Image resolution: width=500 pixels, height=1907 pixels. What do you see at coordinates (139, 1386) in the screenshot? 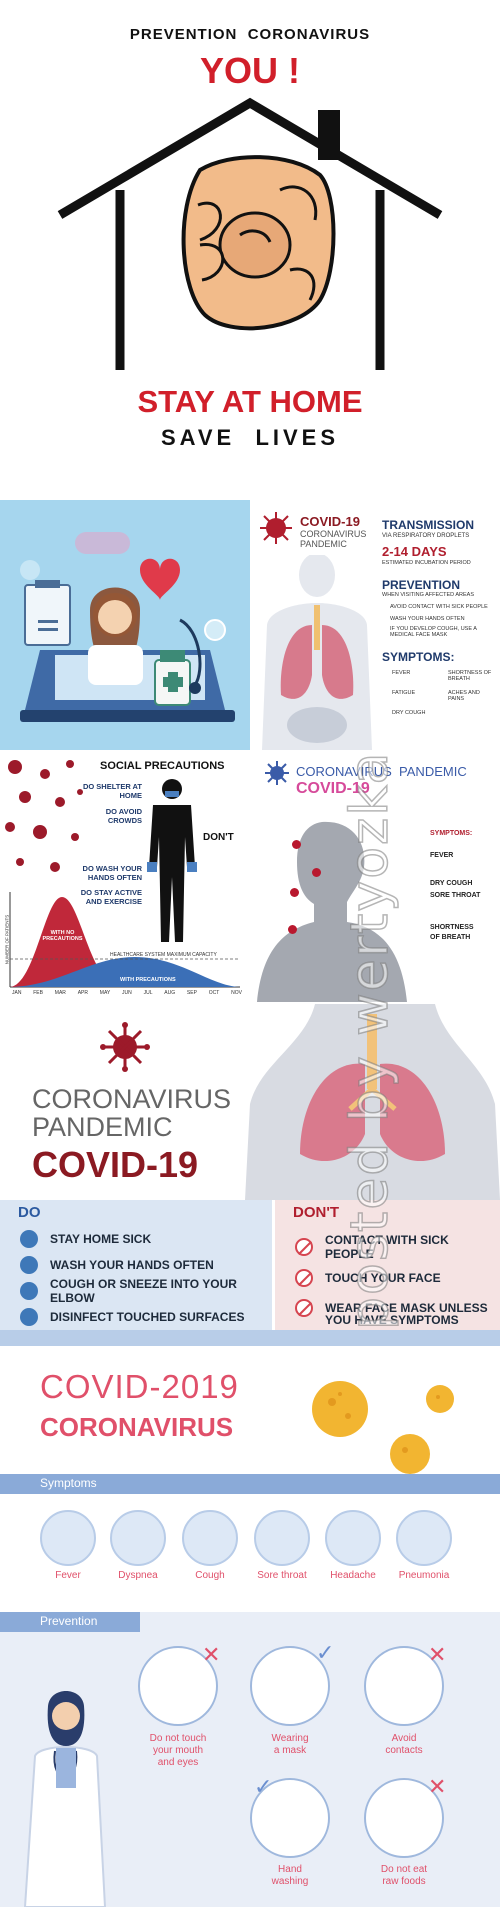
I see `covid2019-title: COVID-2019` at bounding box center [139, 1386].